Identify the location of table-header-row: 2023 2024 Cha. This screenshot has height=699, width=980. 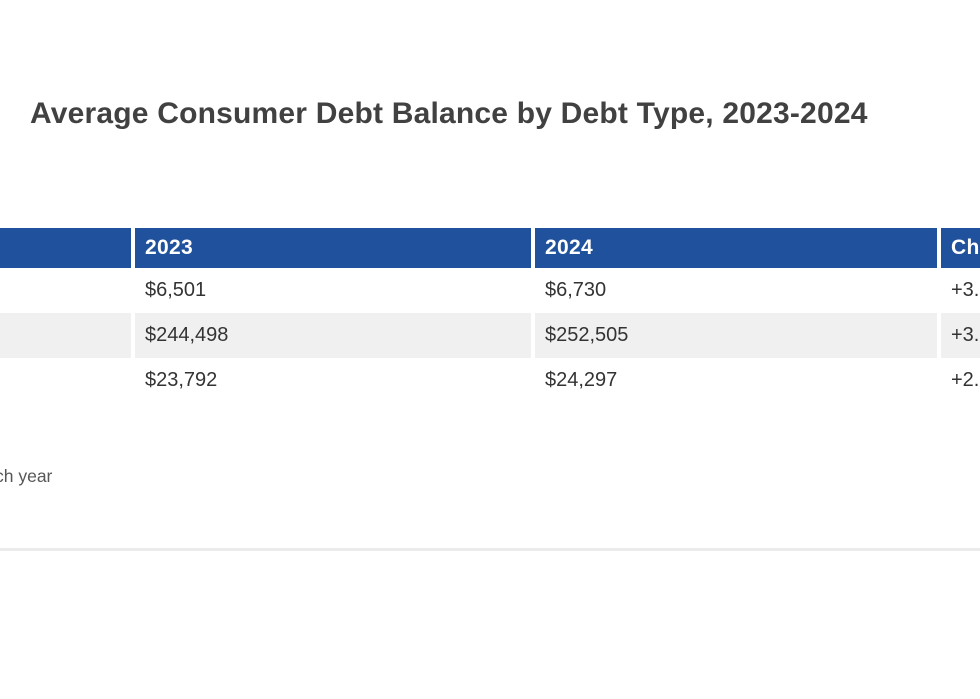
(490, 248).